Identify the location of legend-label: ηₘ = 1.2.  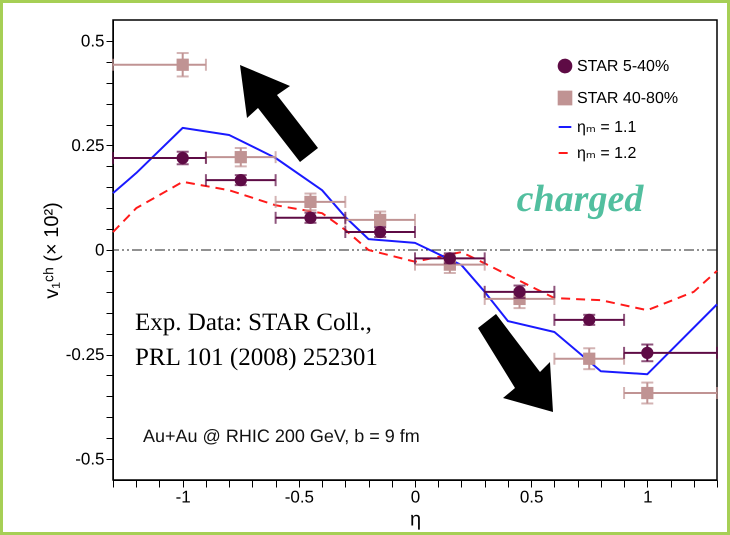
(606, 153).